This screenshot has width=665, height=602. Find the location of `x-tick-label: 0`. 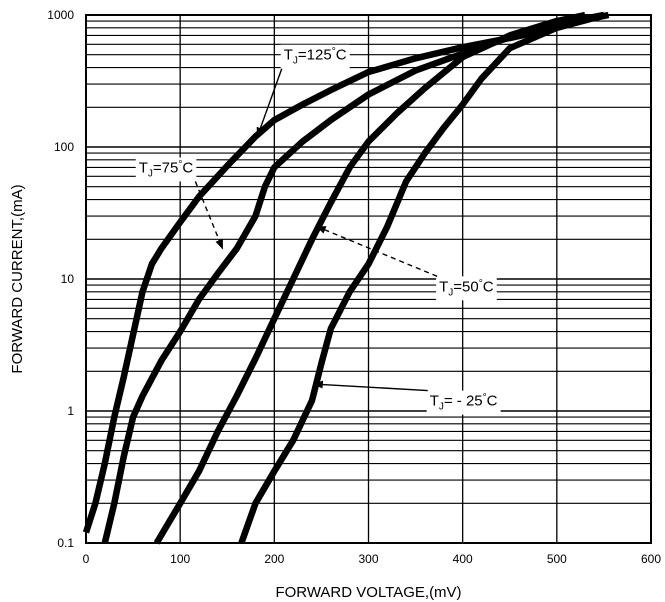

x-tick-label: 0 is located at coordinates (86, 559).